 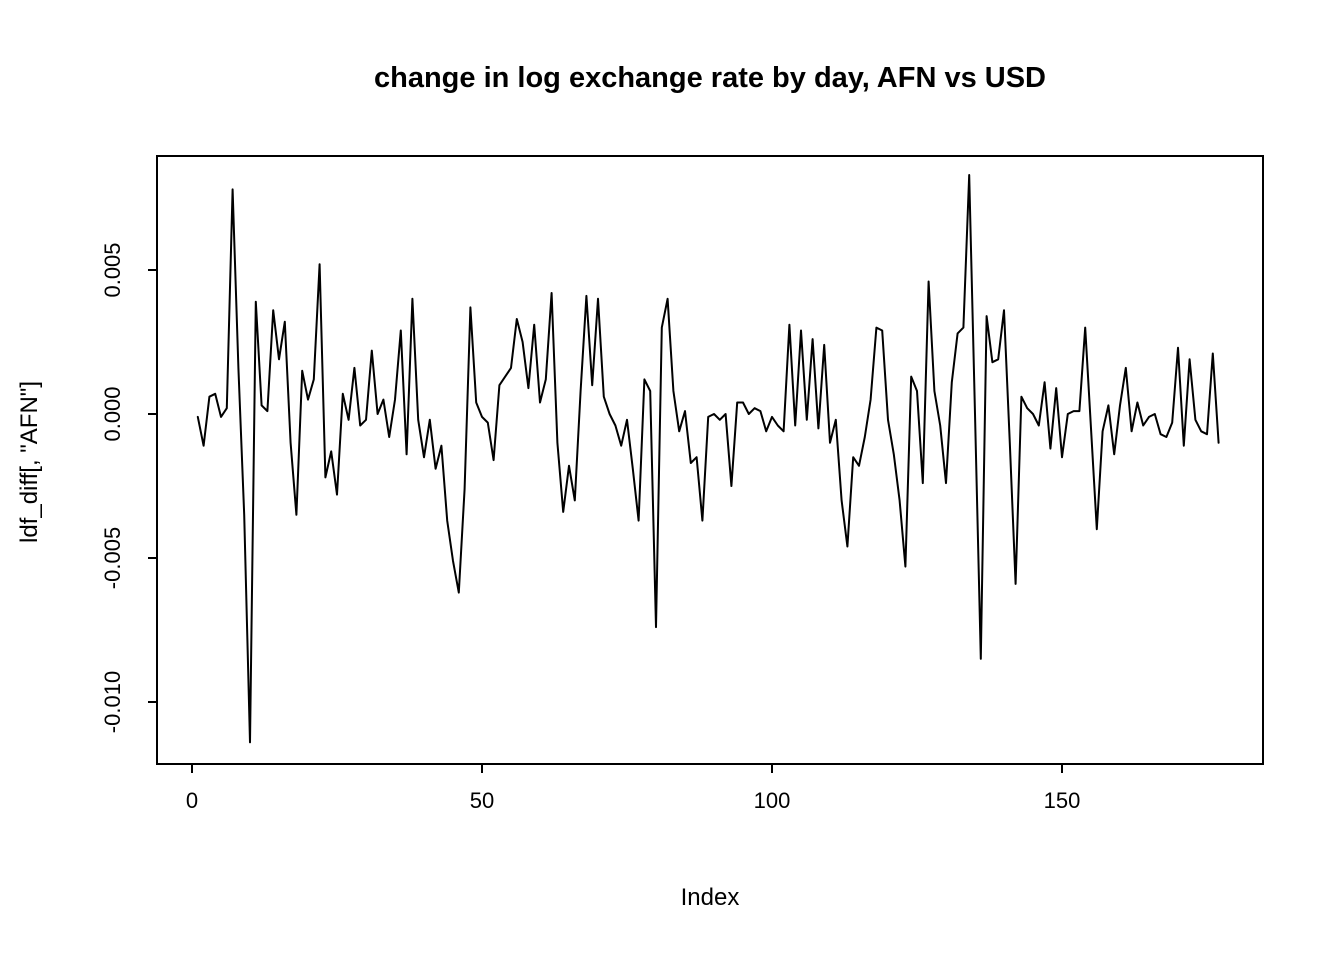 I want to click on x-tick-label: 150, so click(x=1062, y=800).